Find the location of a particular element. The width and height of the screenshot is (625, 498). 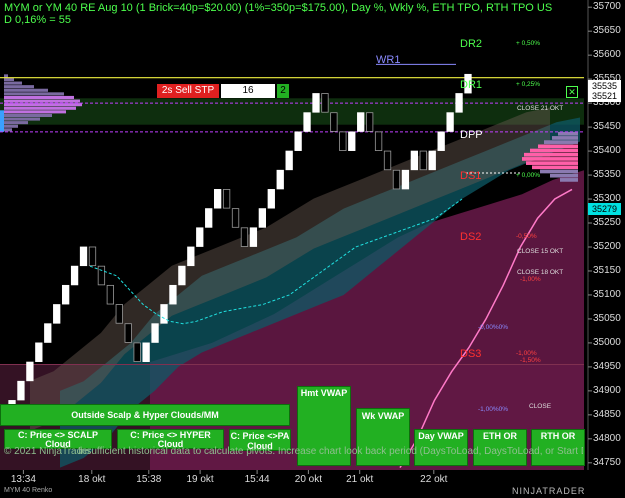

y-tick-label: 35500 is located at coordinates (607, 103).